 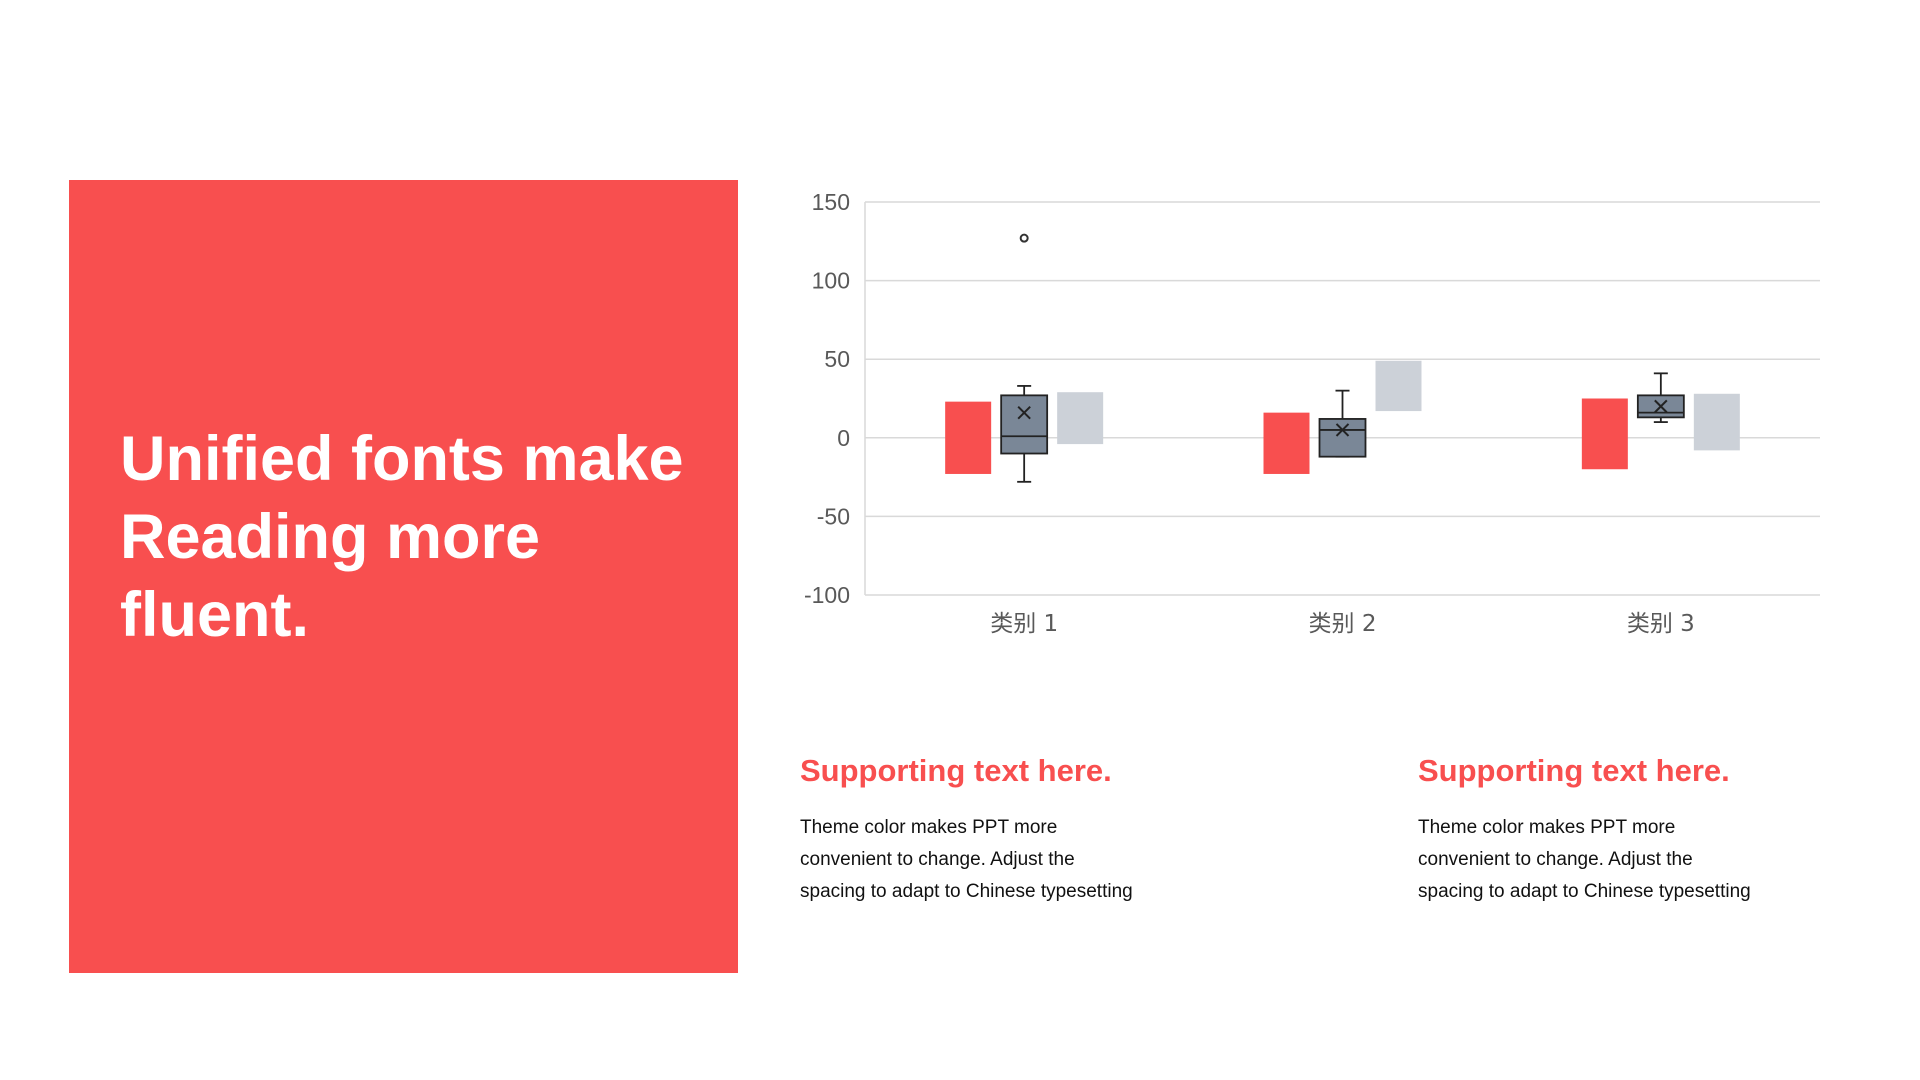 What do you see at coordinates (843, 438) in the screenshot?
I see `y-tick-label: 0` at bounding box center [843, 438].